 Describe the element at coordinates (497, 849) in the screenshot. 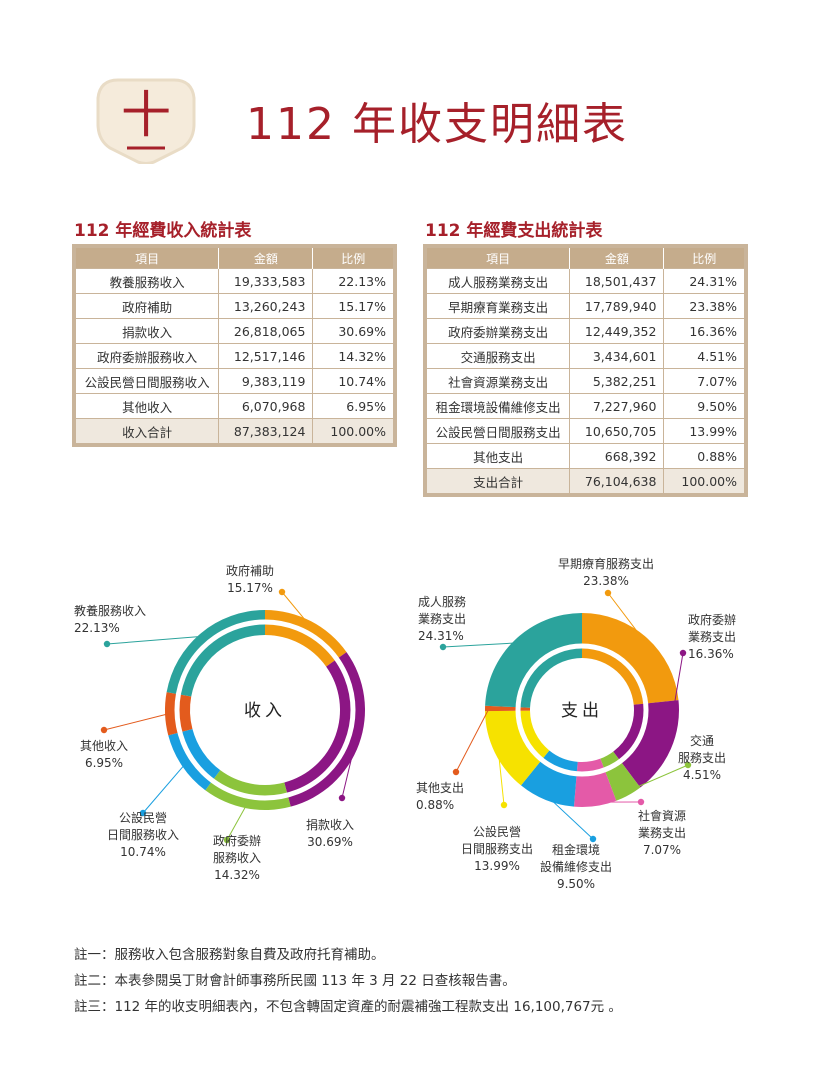

I see `slice-category-label: 日間服務支出` at that location.